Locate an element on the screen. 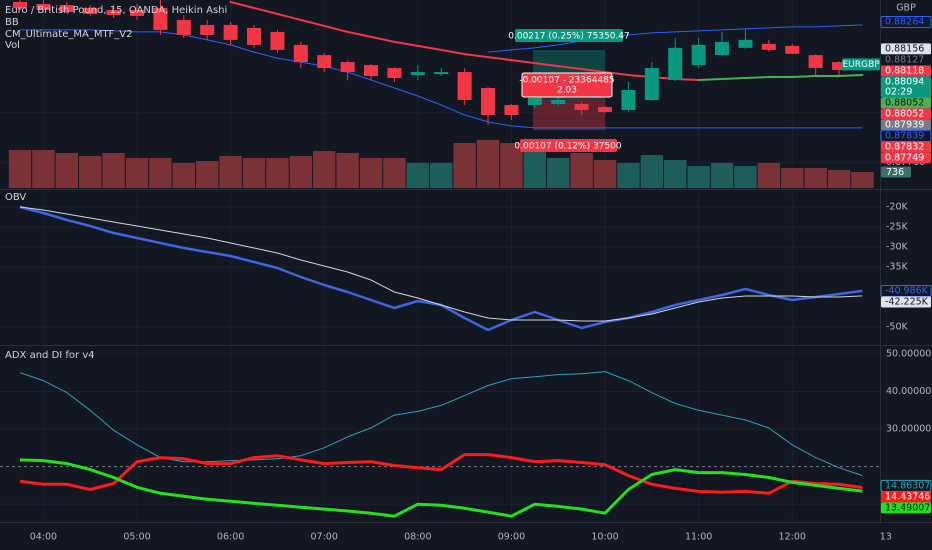 This screenshot has height=550, width=932. y-tick-label: -30K is located at coordinates (897, 247).